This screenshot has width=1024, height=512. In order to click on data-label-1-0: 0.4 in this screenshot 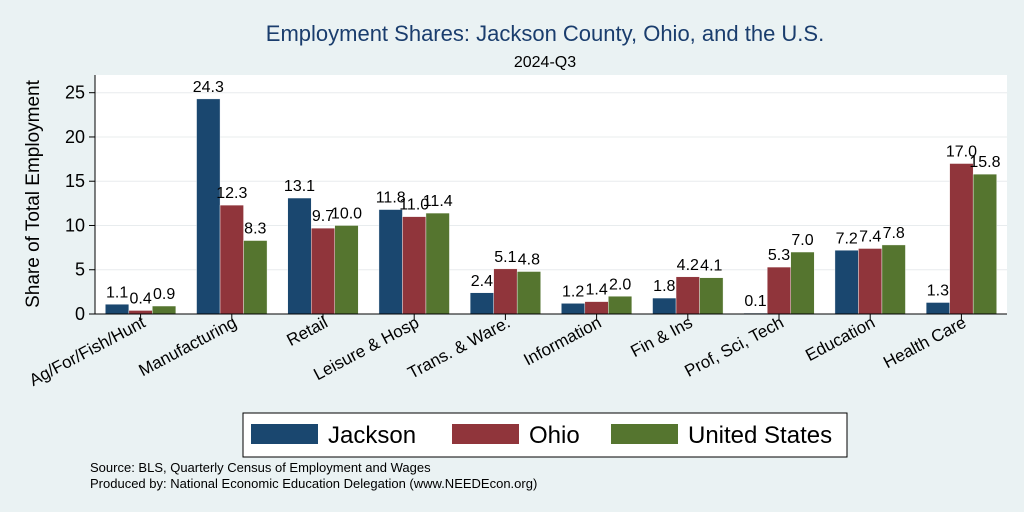, I will do `click(140, 298)`.